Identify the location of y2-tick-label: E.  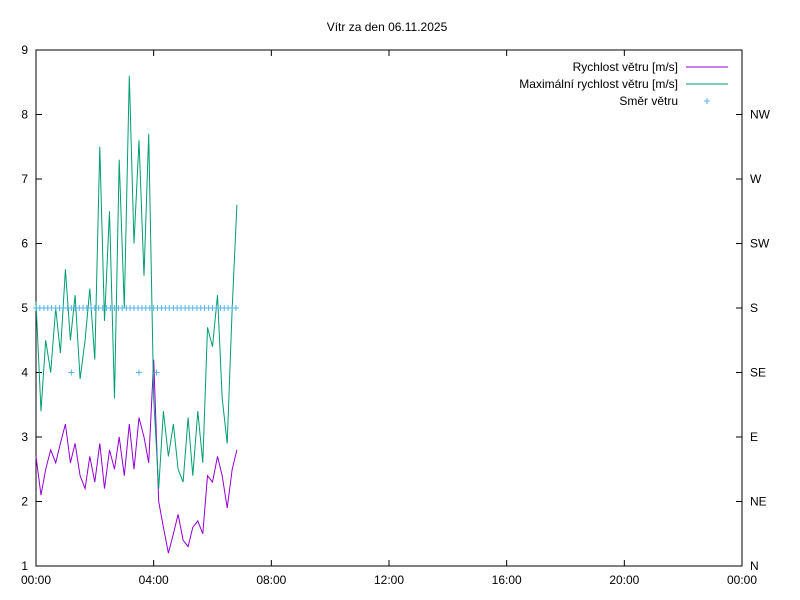
(754, 437).